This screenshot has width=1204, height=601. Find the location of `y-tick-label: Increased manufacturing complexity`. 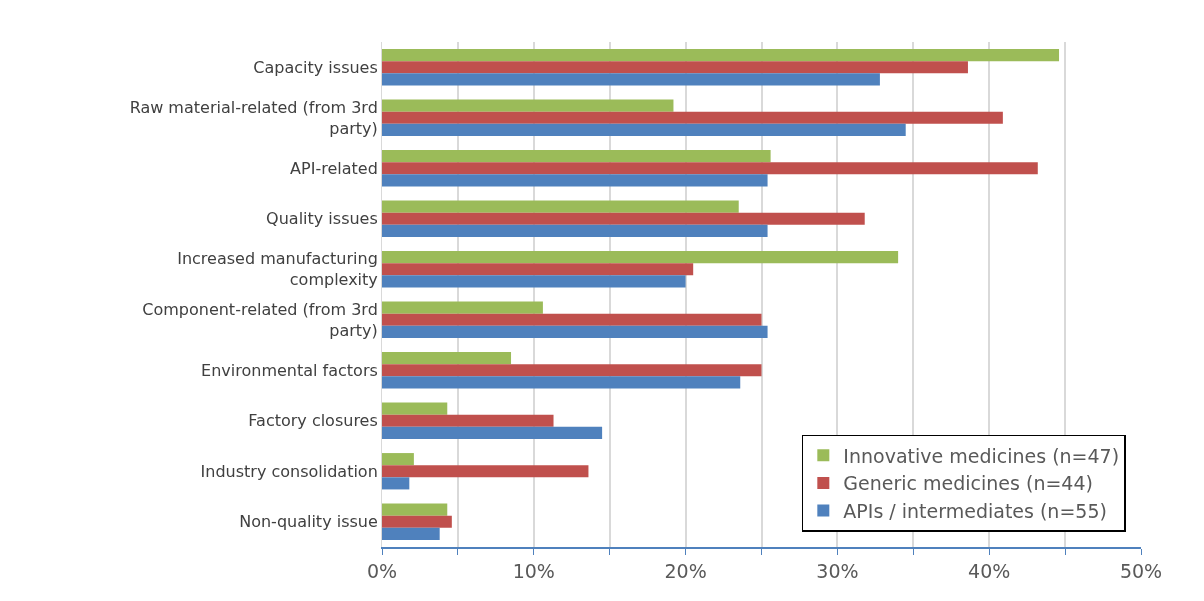

y-tick-label: Increased manufacturing complexity is located at coordinates (277, 269).